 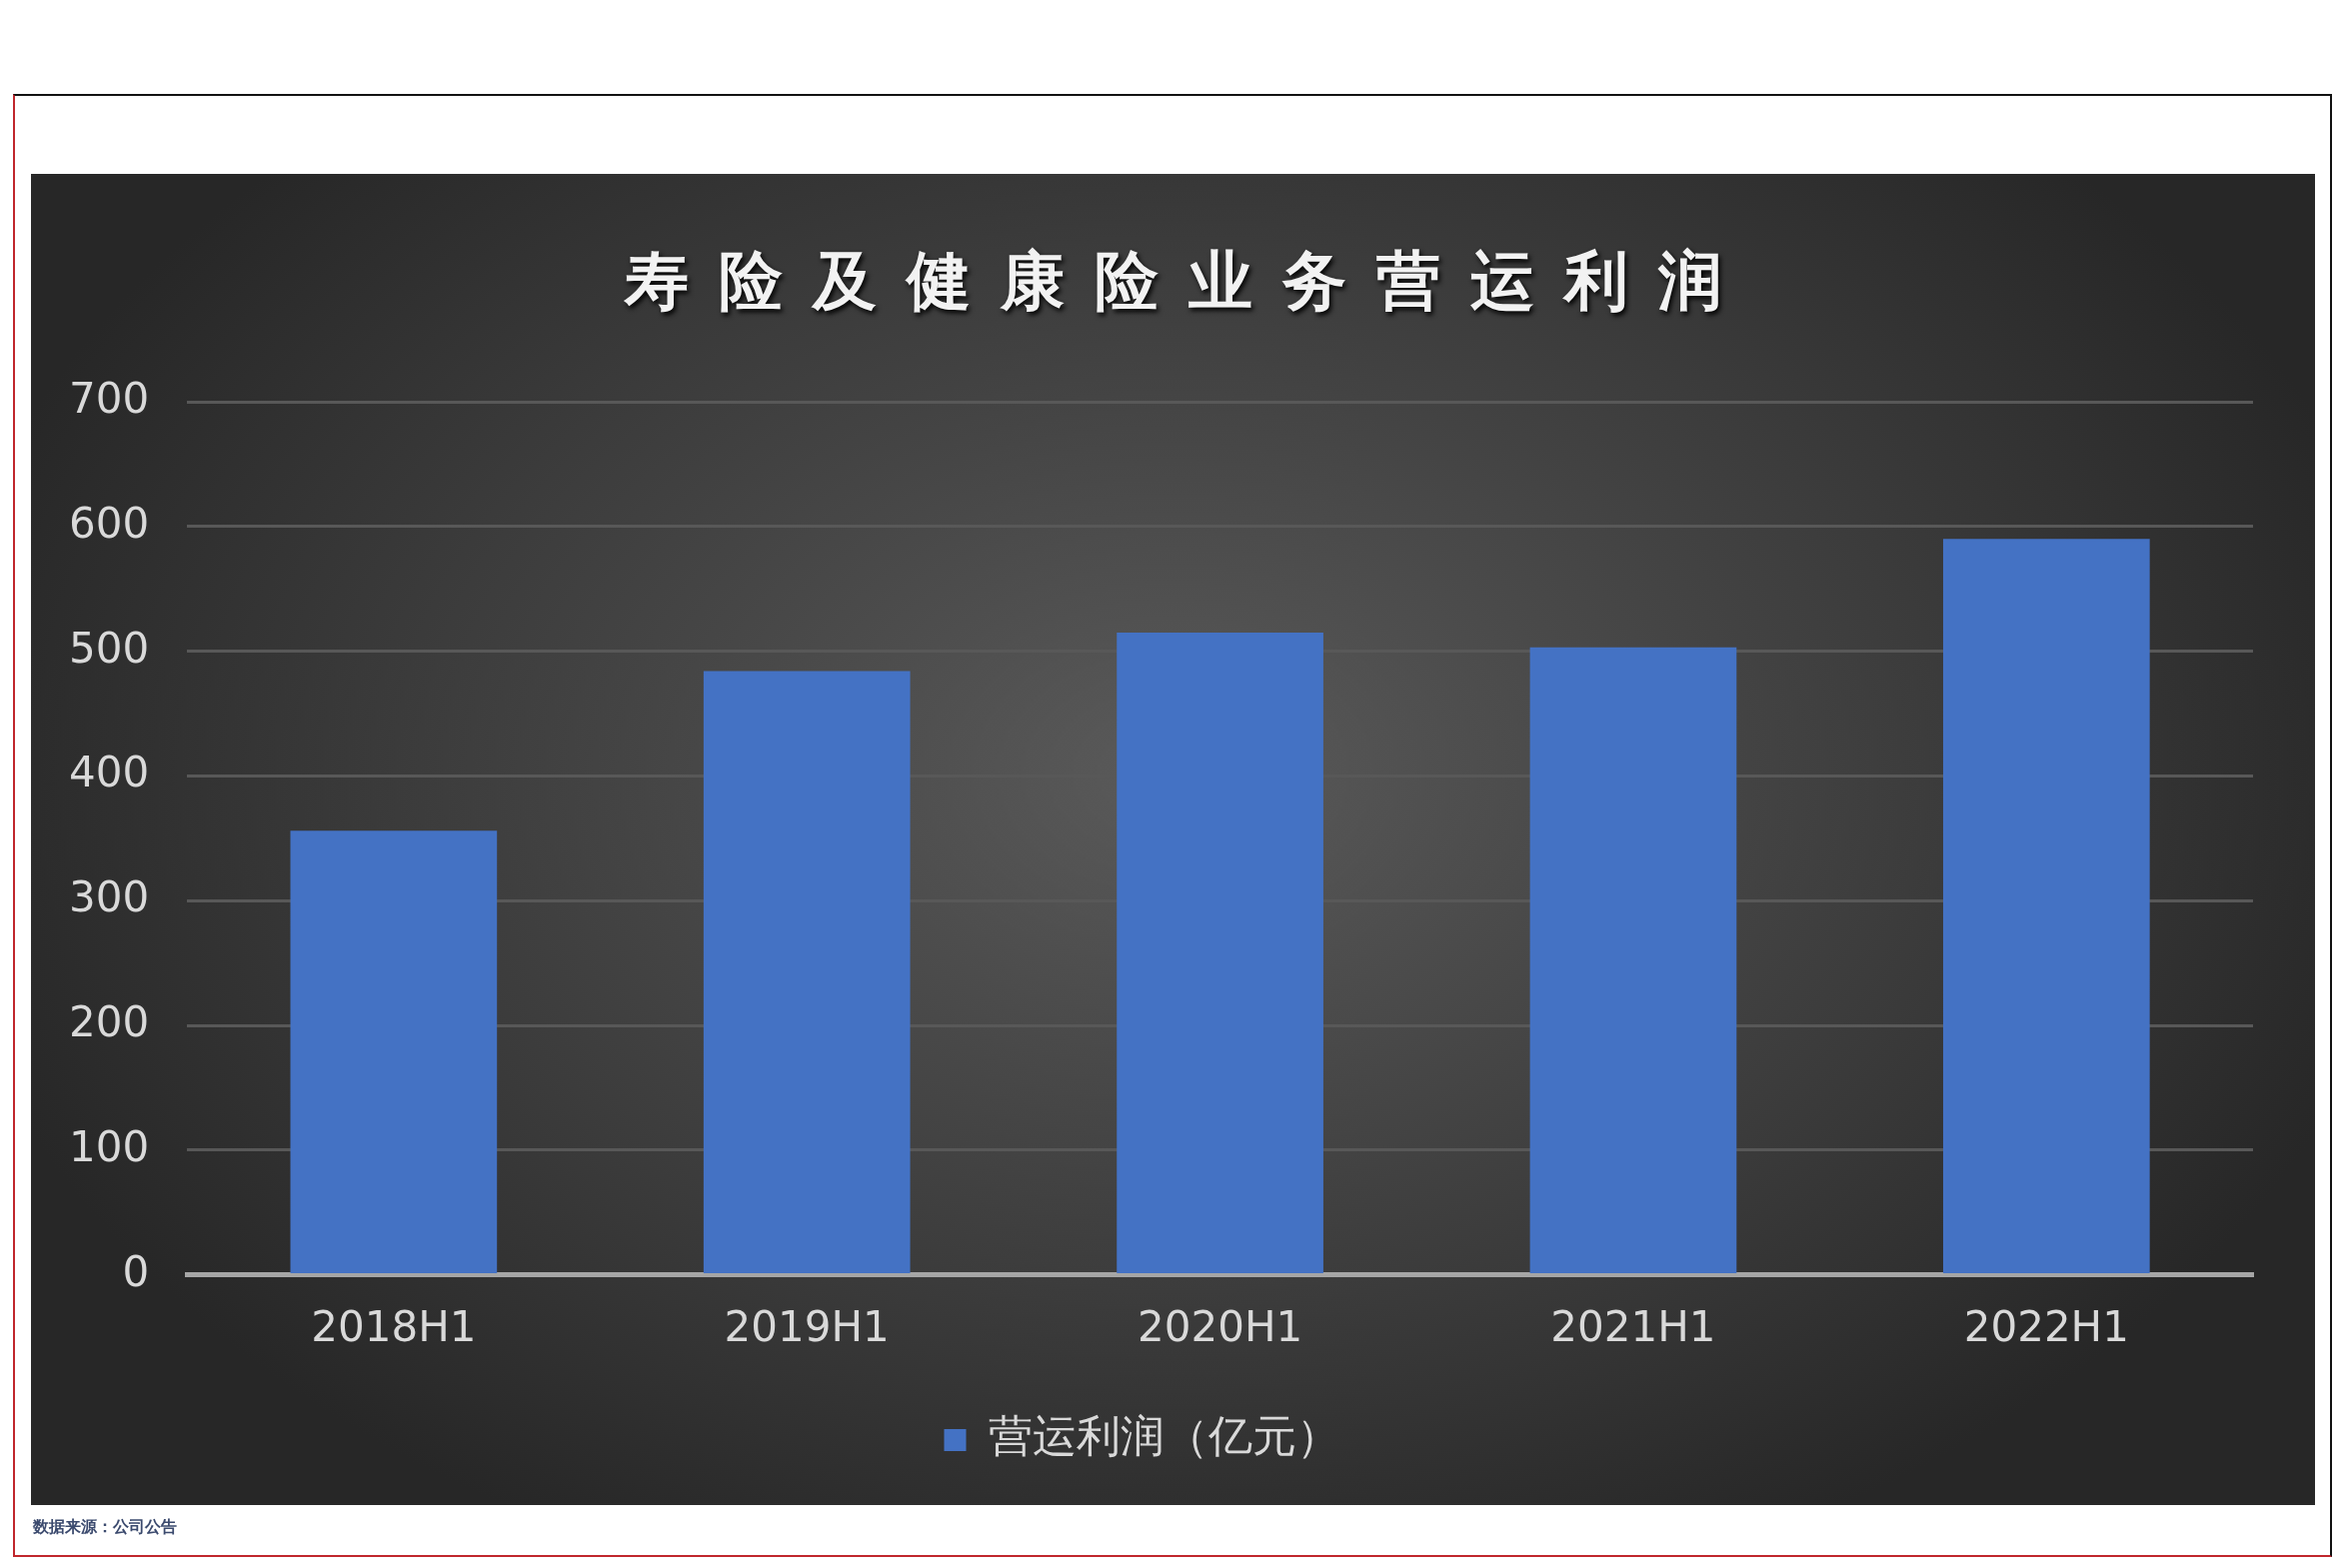 What do you see at coordinates (109, 1021) in the screenshot?
I see `y-tick-label: 200` at bounding box center [109, 1021].